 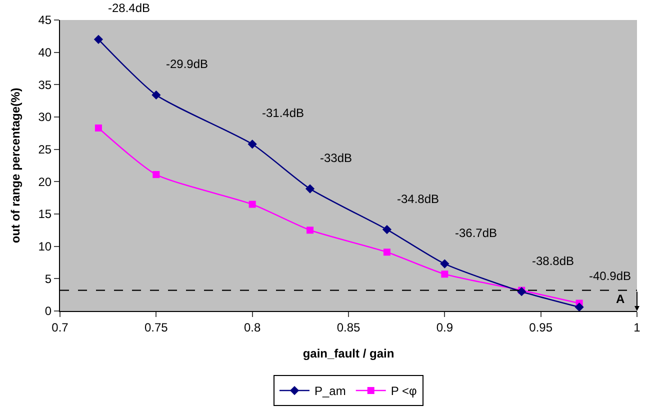 What do you see at coordinates (15, 166) in the screenshot?
I see `y-axis-title: out of range percentage(%)` at bounding box center [15, 166].